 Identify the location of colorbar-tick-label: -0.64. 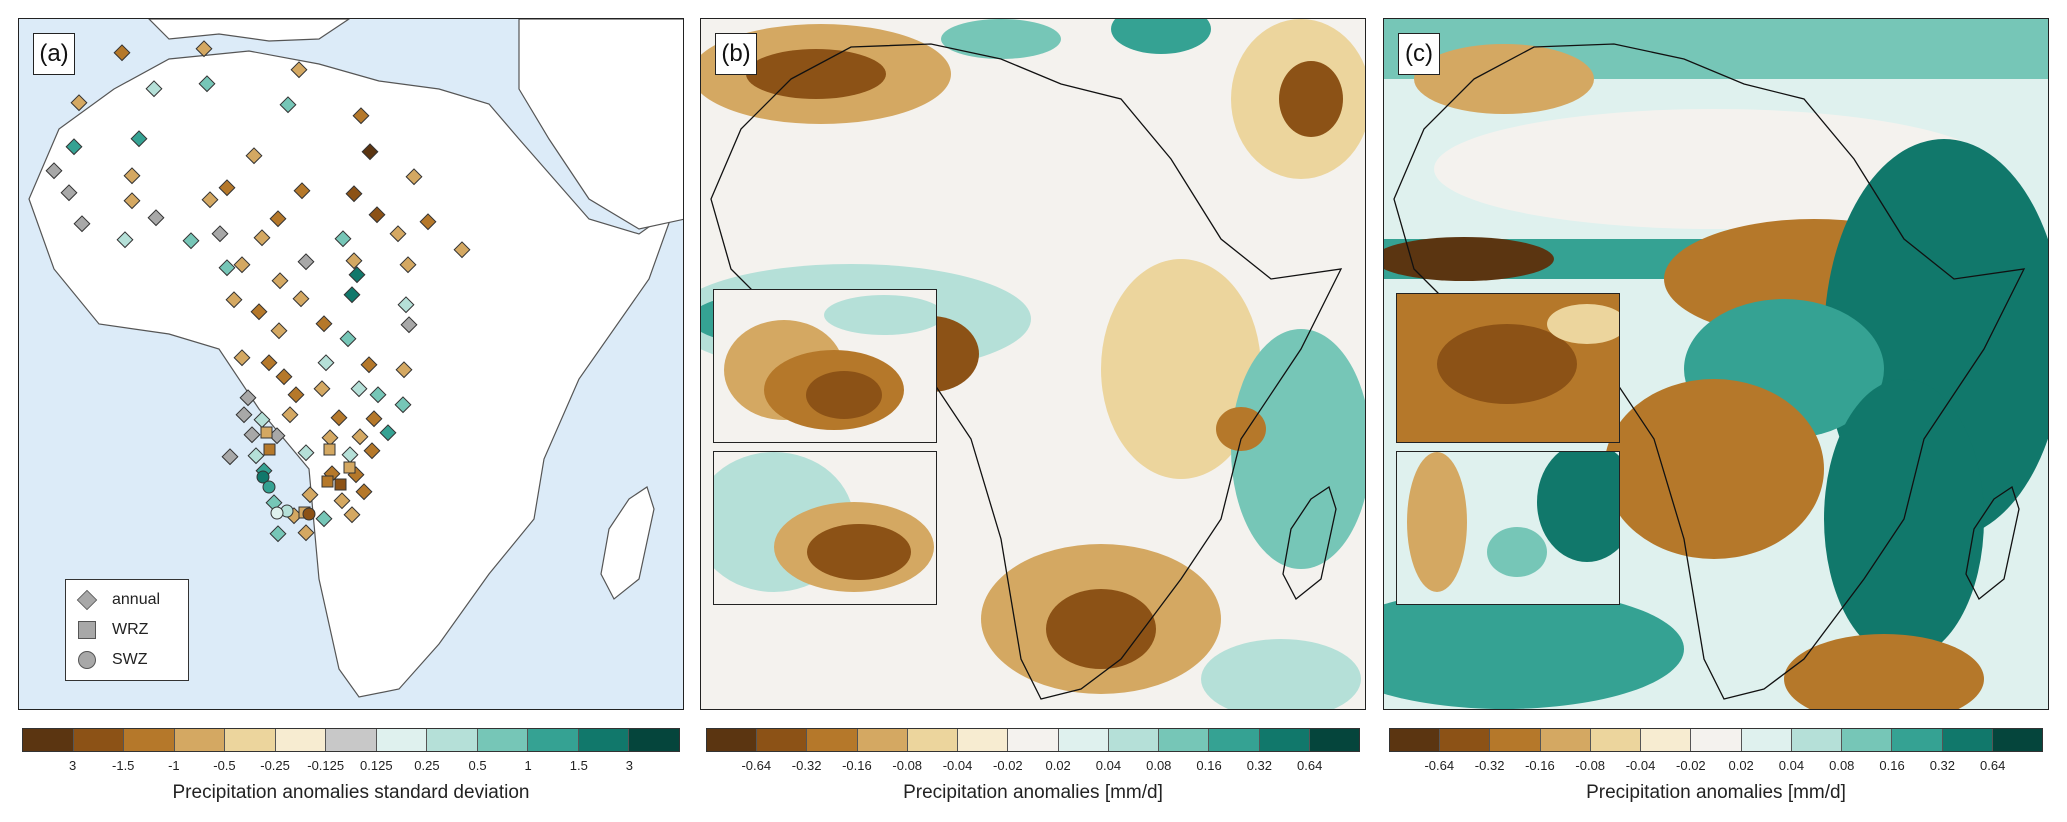
(756, 765).